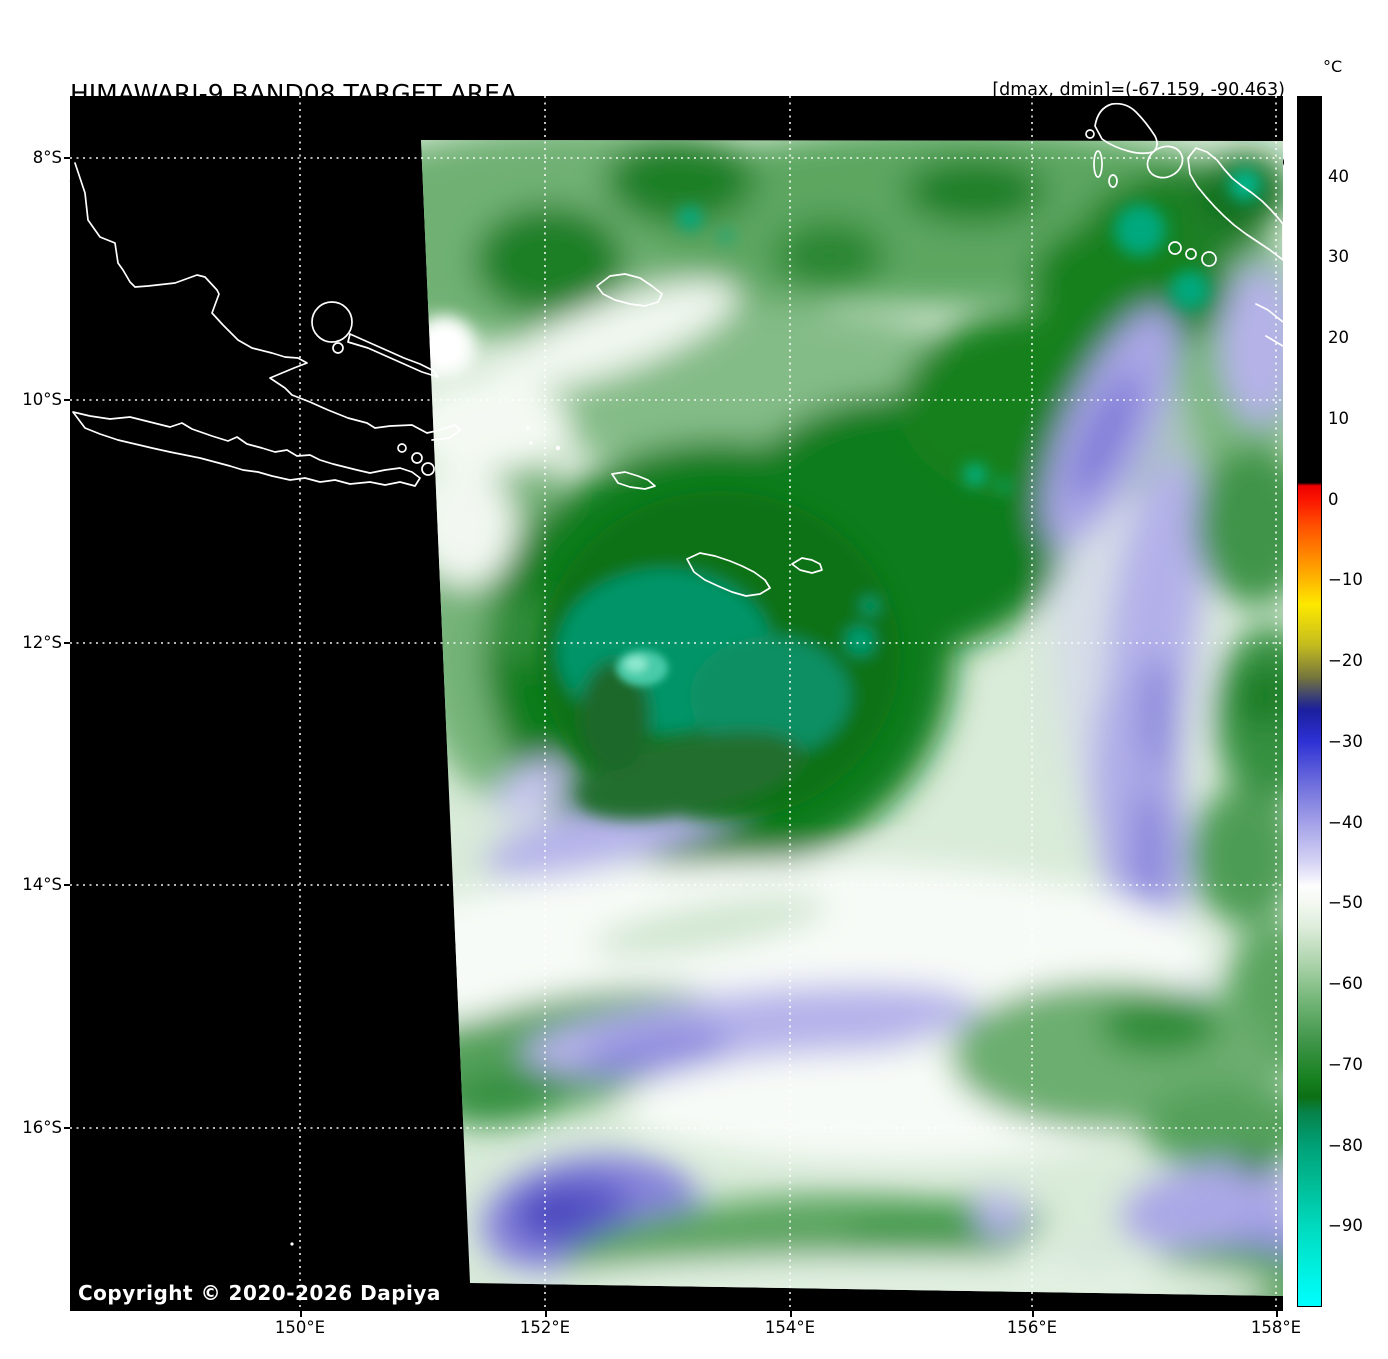  I want to click on lon-tick-158e: 158°E, so click(1276, 1327).